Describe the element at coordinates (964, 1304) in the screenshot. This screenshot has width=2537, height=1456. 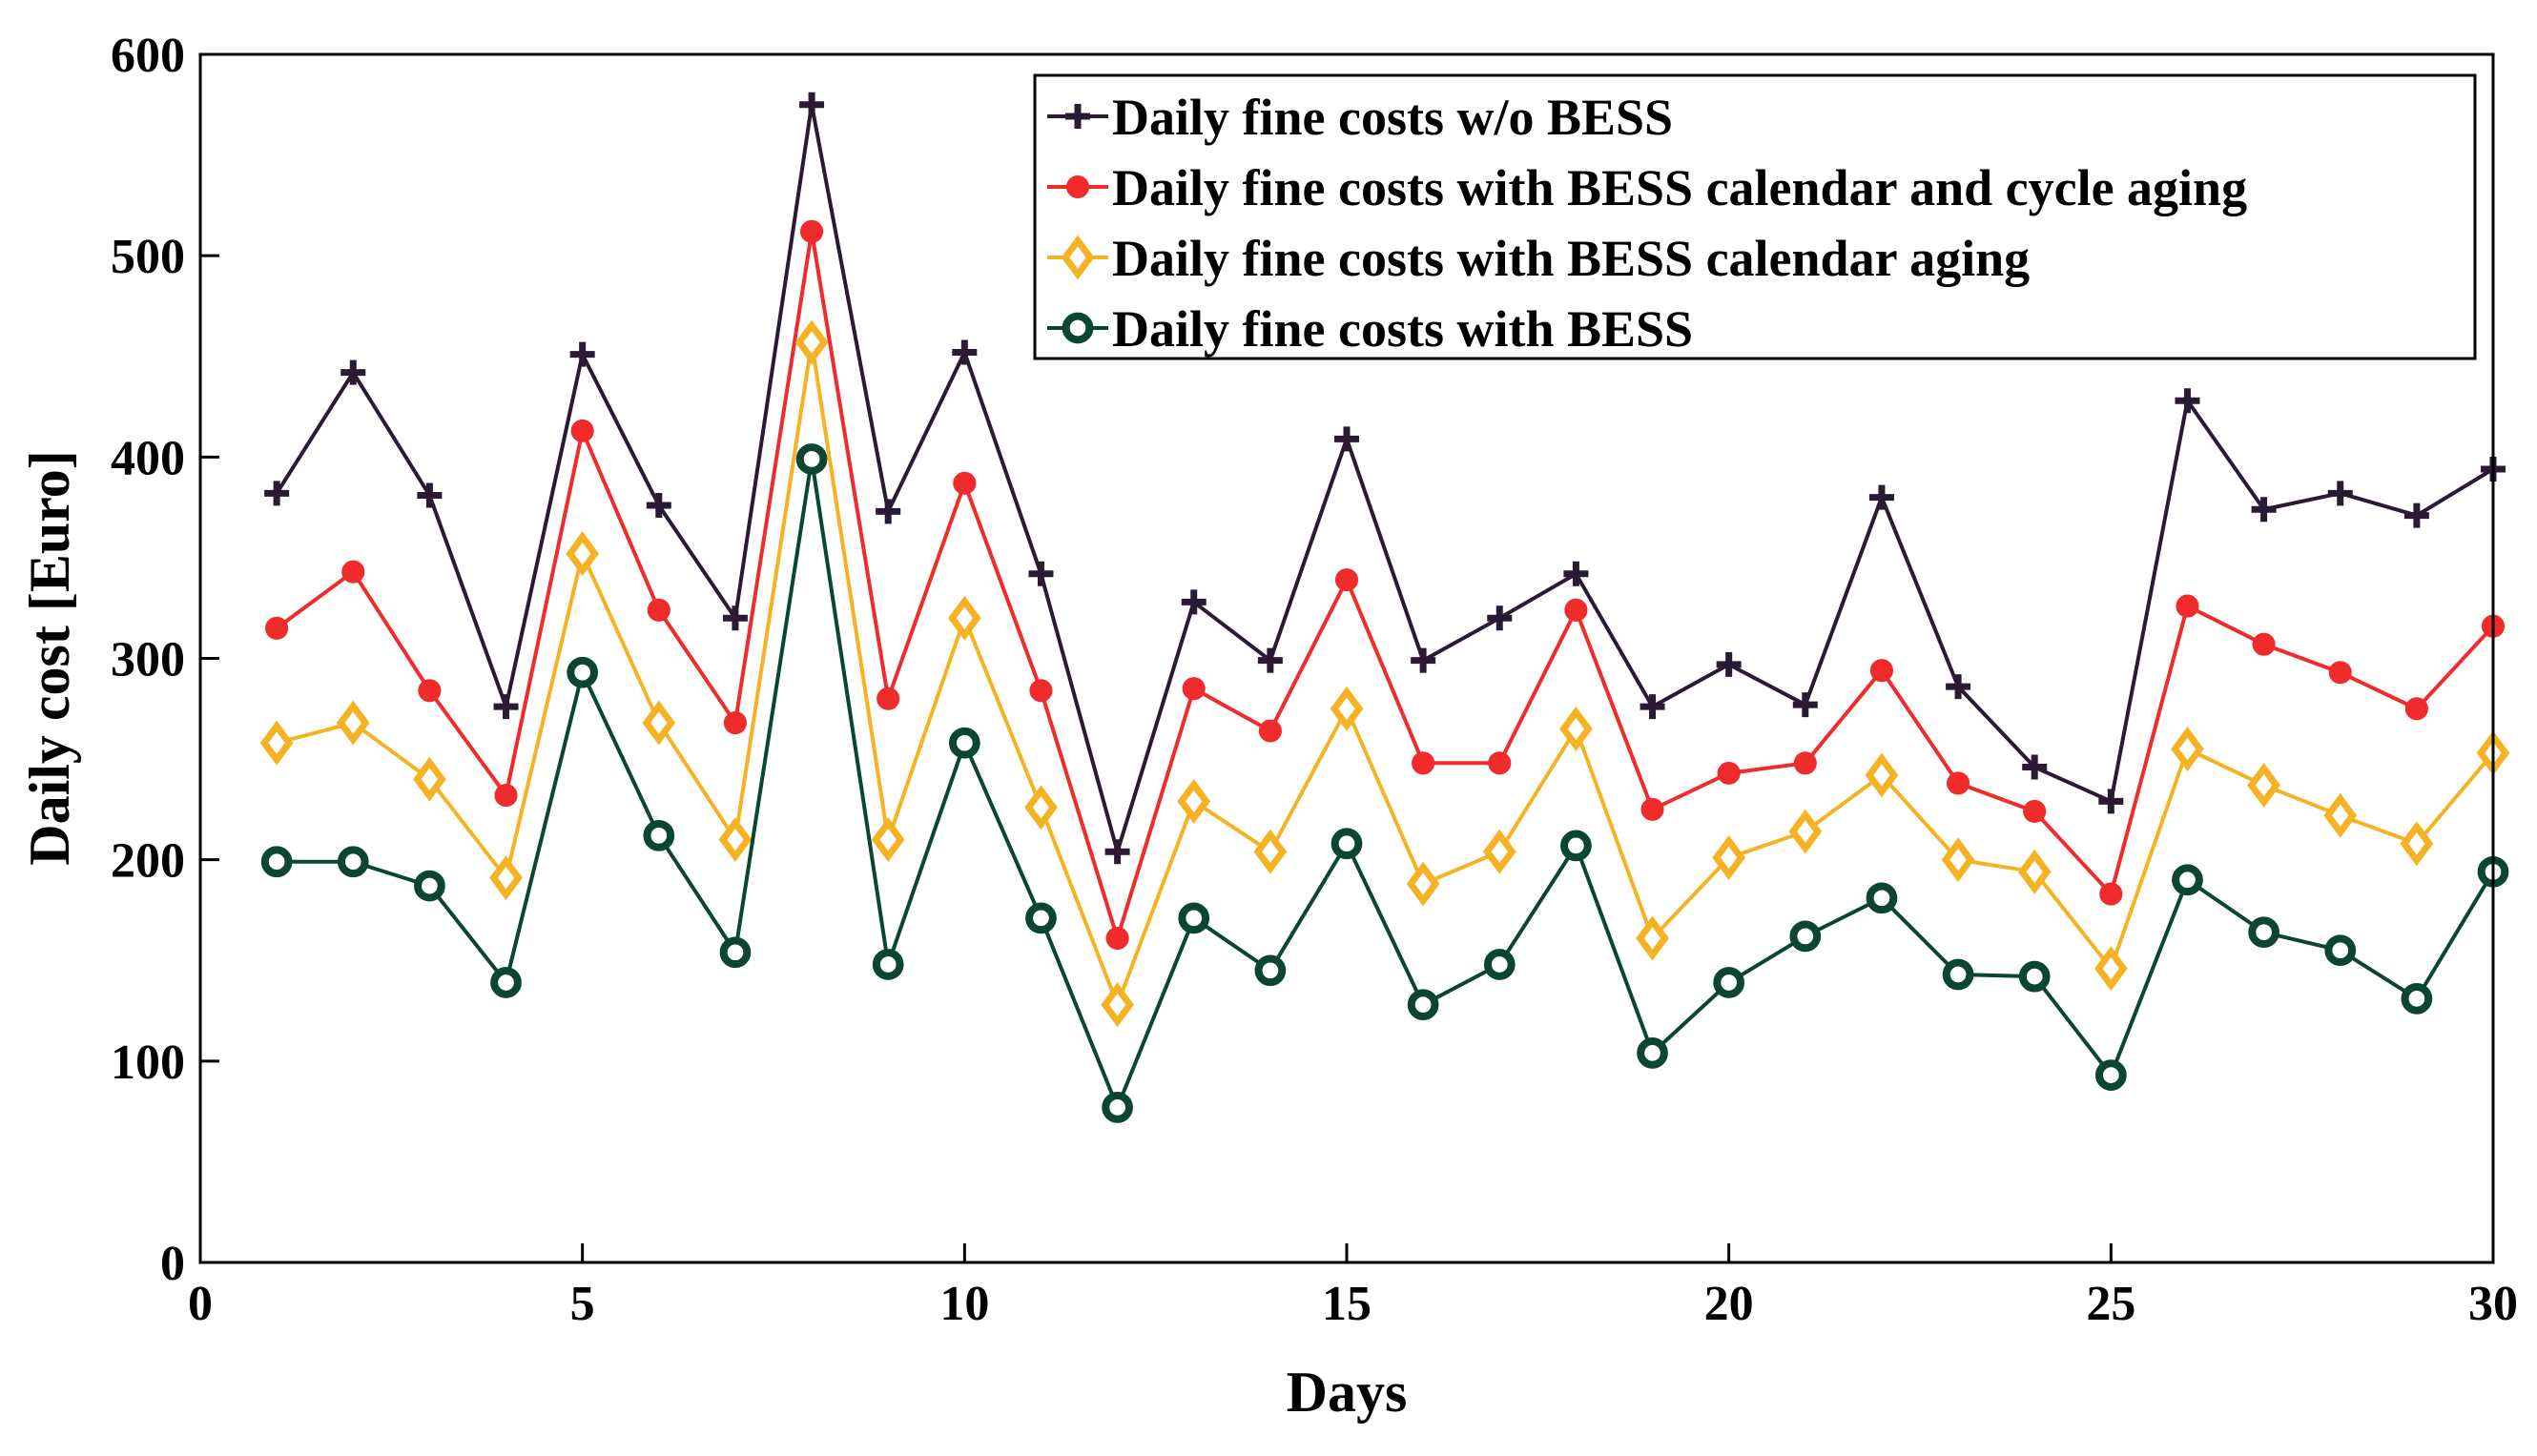
I see `x-tick-label: 10` at that location.